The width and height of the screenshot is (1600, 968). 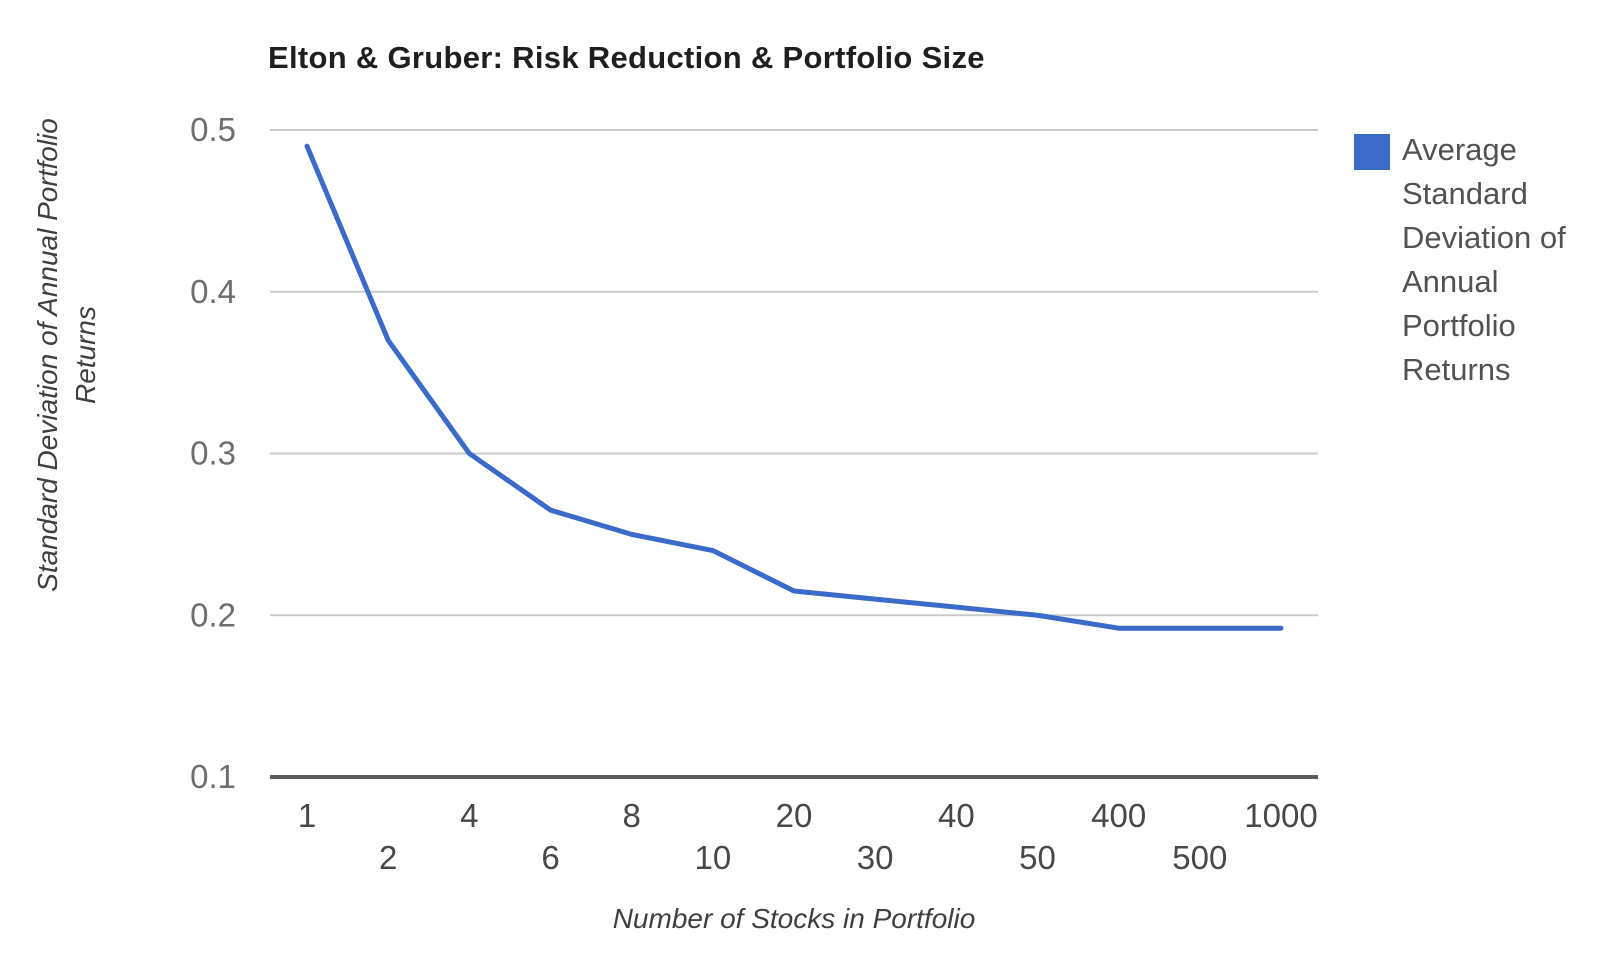 What do you see at coordinates (213, 614) in the screenshot?
I see `y-tick-label: 0.2` at bounding box center [213, 614].